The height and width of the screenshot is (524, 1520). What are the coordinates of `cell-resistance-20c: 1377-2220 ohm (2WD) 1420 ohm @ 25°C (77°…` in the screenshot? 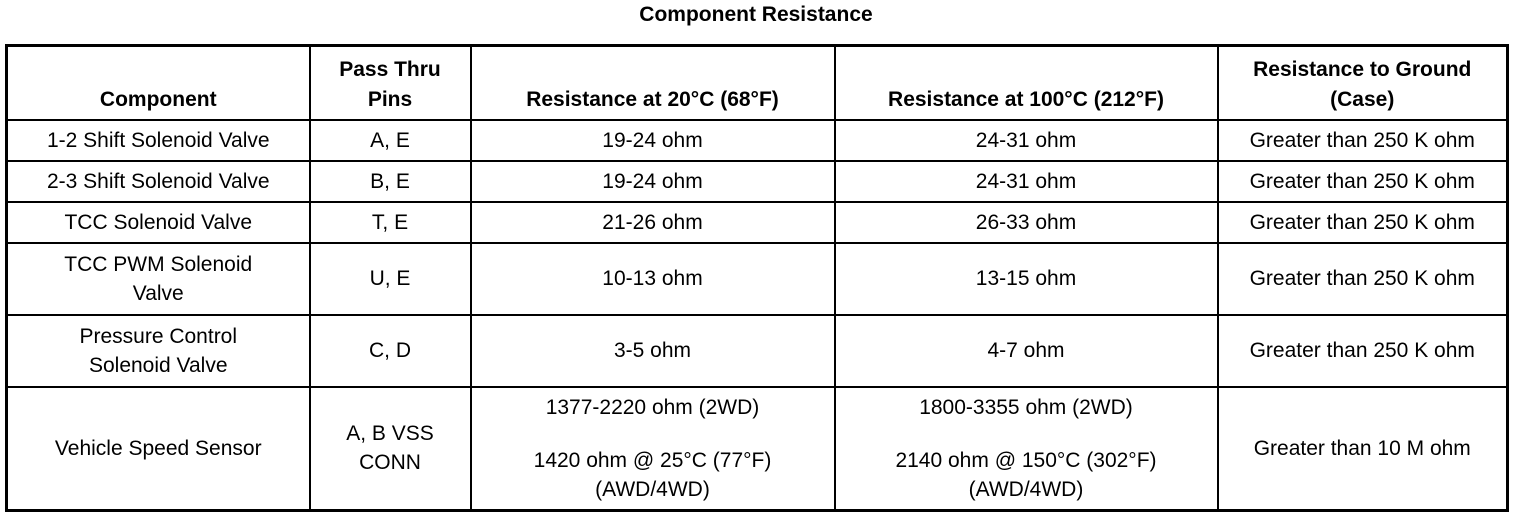 It's located at (652, 448).